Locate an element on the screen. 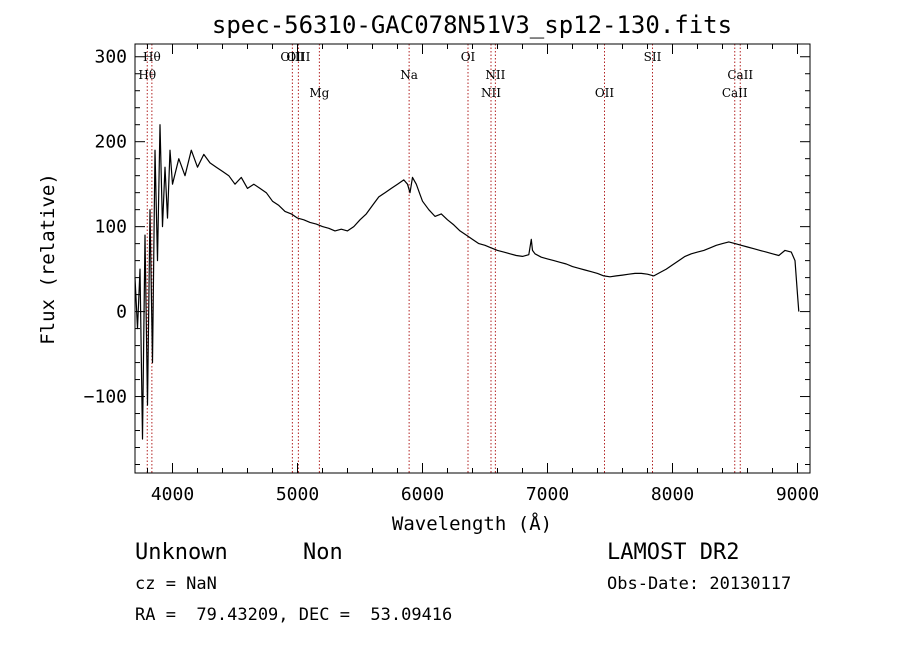  y-axis-label: Flux (relative) is located at coordinates (48, 259).